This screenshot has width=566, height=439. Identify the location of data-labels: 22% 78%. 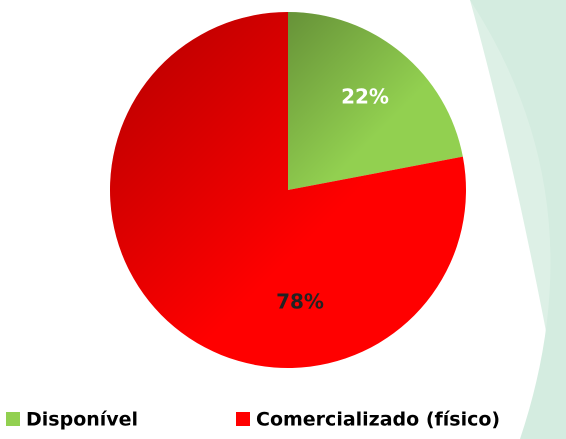
(332, 199).